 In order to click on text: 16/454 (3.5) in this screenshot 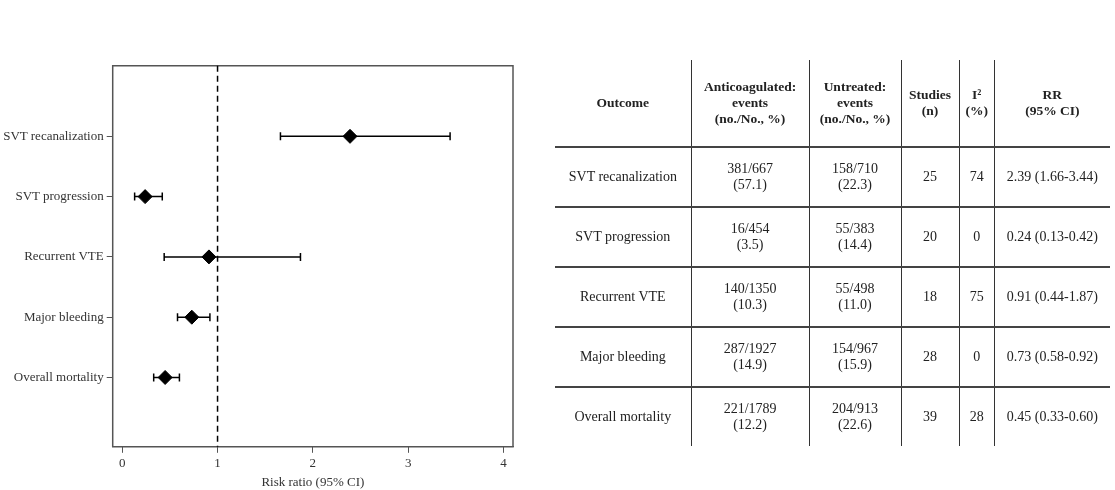, I will do `click(750, 236)`.